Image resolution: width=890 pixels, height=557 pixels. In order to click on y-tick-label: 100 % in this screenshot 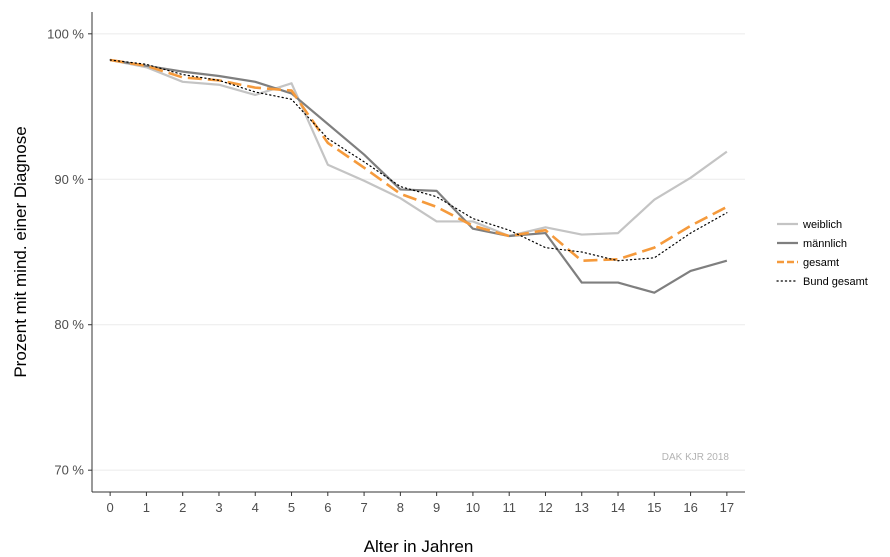, I will do `click(65, 33)`.